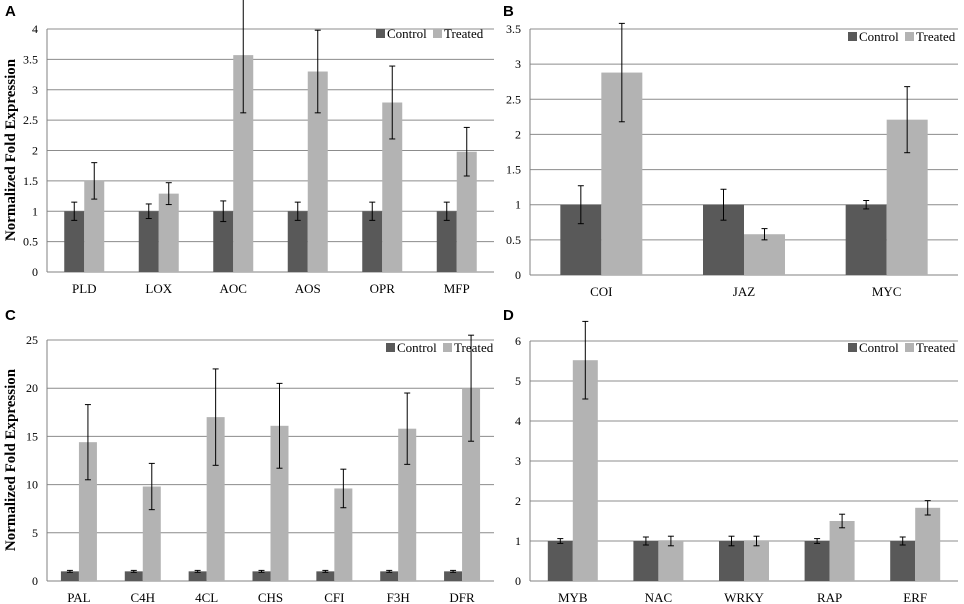 Image resolution: width=964 pixels, height=604 pixels. What do you see at coordinates (392, 187) in the screenshot?
I see `bar-treated-opr` at bounding box center [392, 187].